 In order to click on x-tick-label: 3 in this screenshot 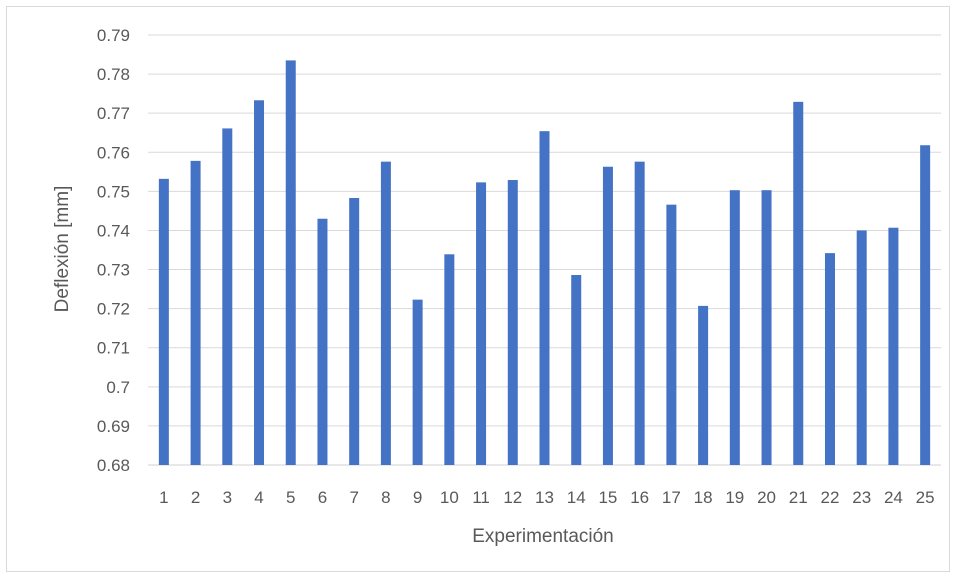, I will do `click(227, 497)`.